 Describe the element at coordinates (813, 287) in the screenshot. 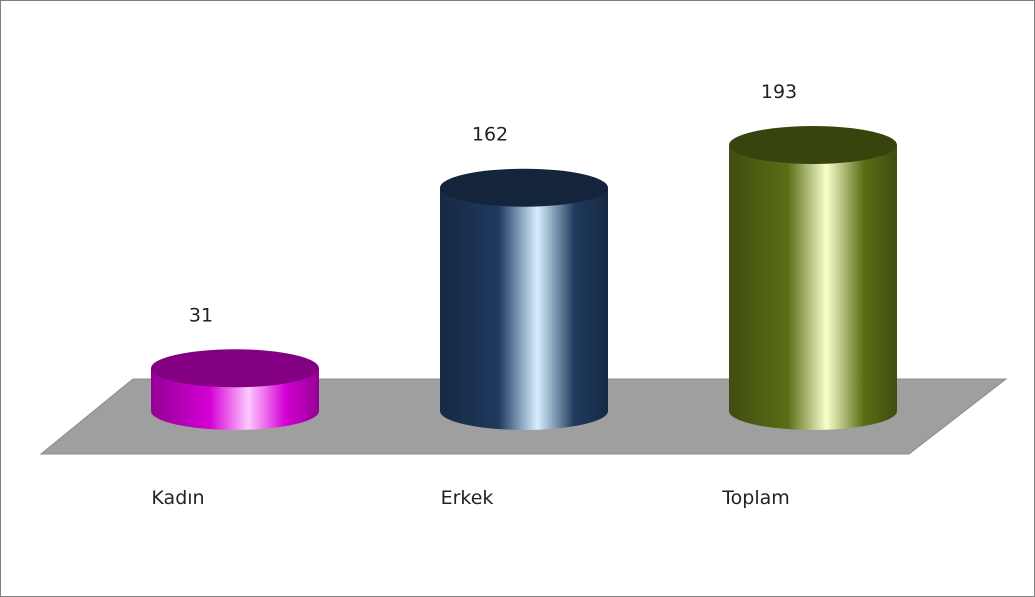

I see `bar-body-toplam` at that location.